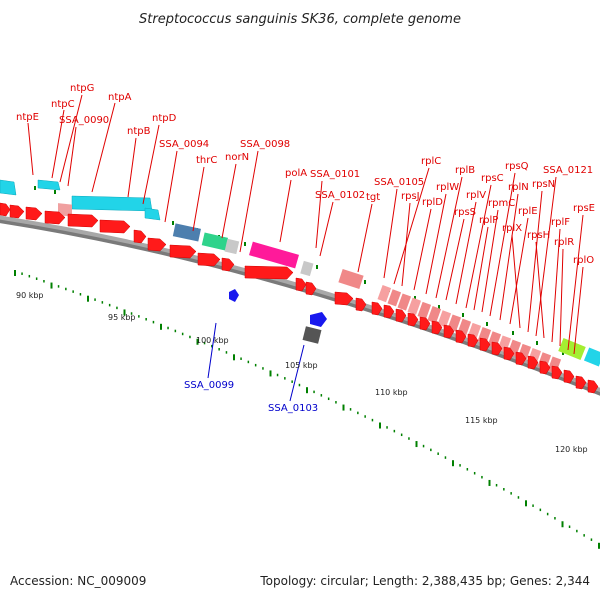  I want to click on gene-label-rpsE: rpsE, so click(584, 208).